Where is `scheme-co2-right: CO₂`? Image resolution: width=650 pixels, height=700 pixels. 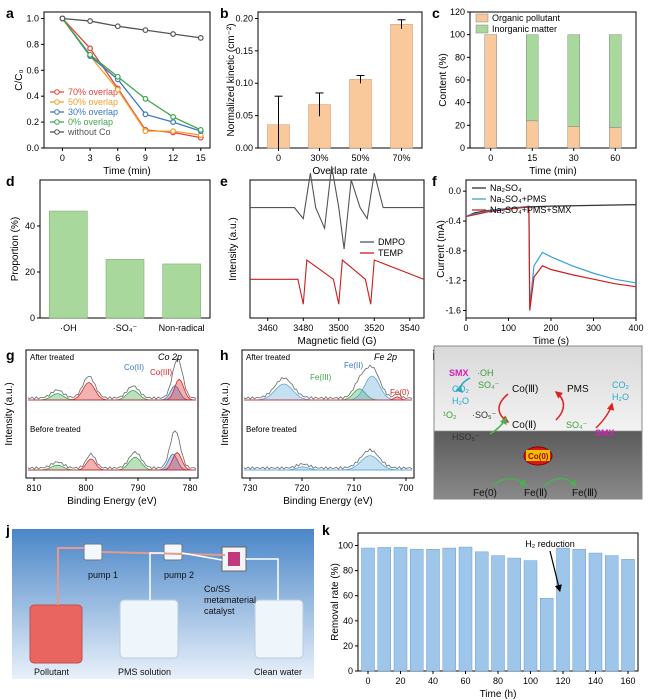 scheme-co2-right: CO₂ is located at coordinates (621, 385).